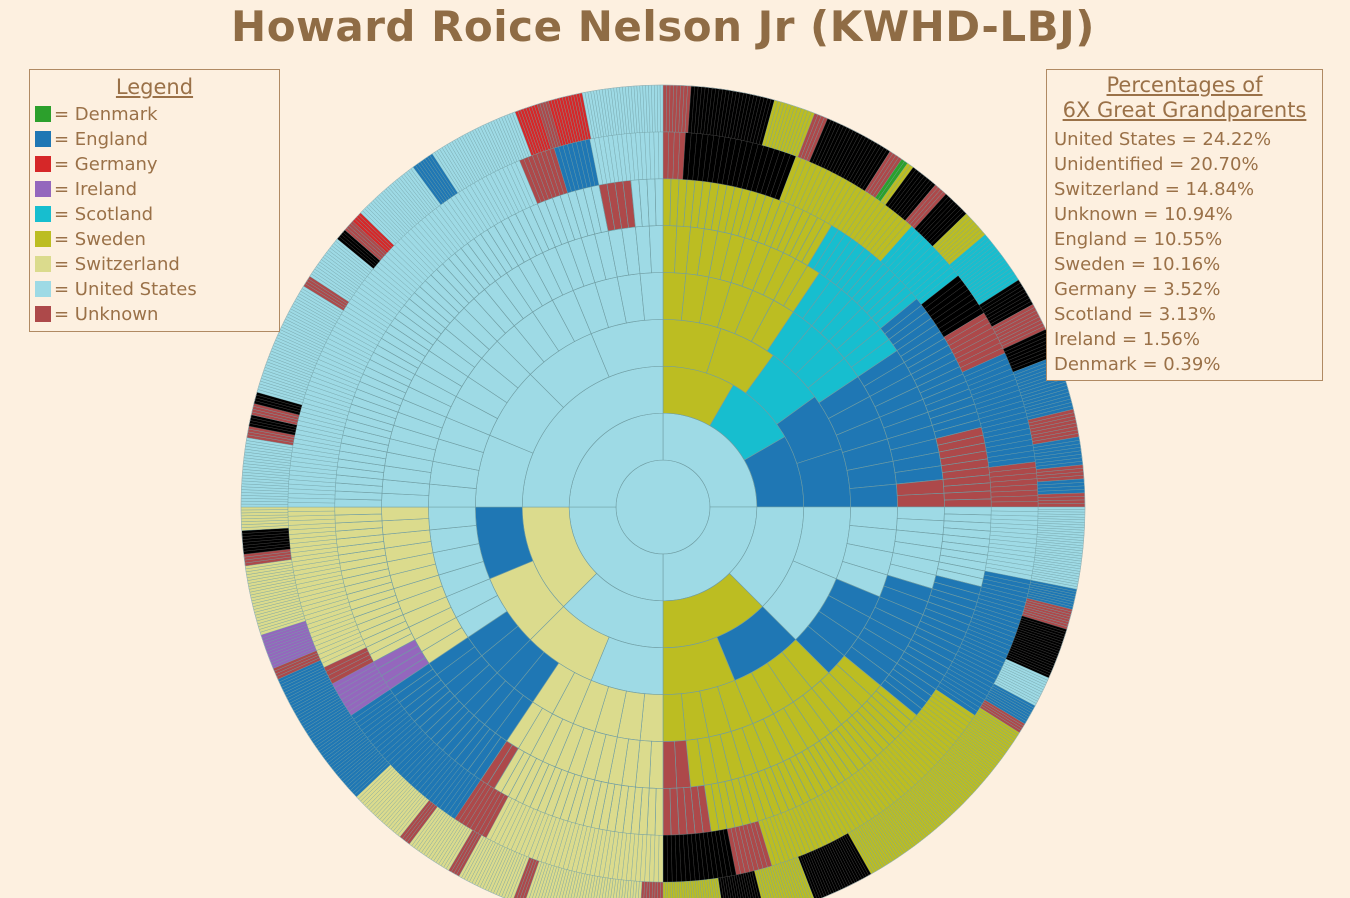 The image size is (1350, 898). I want to click on percentage-item: Germany = 3.52%, so click(1137, 289).